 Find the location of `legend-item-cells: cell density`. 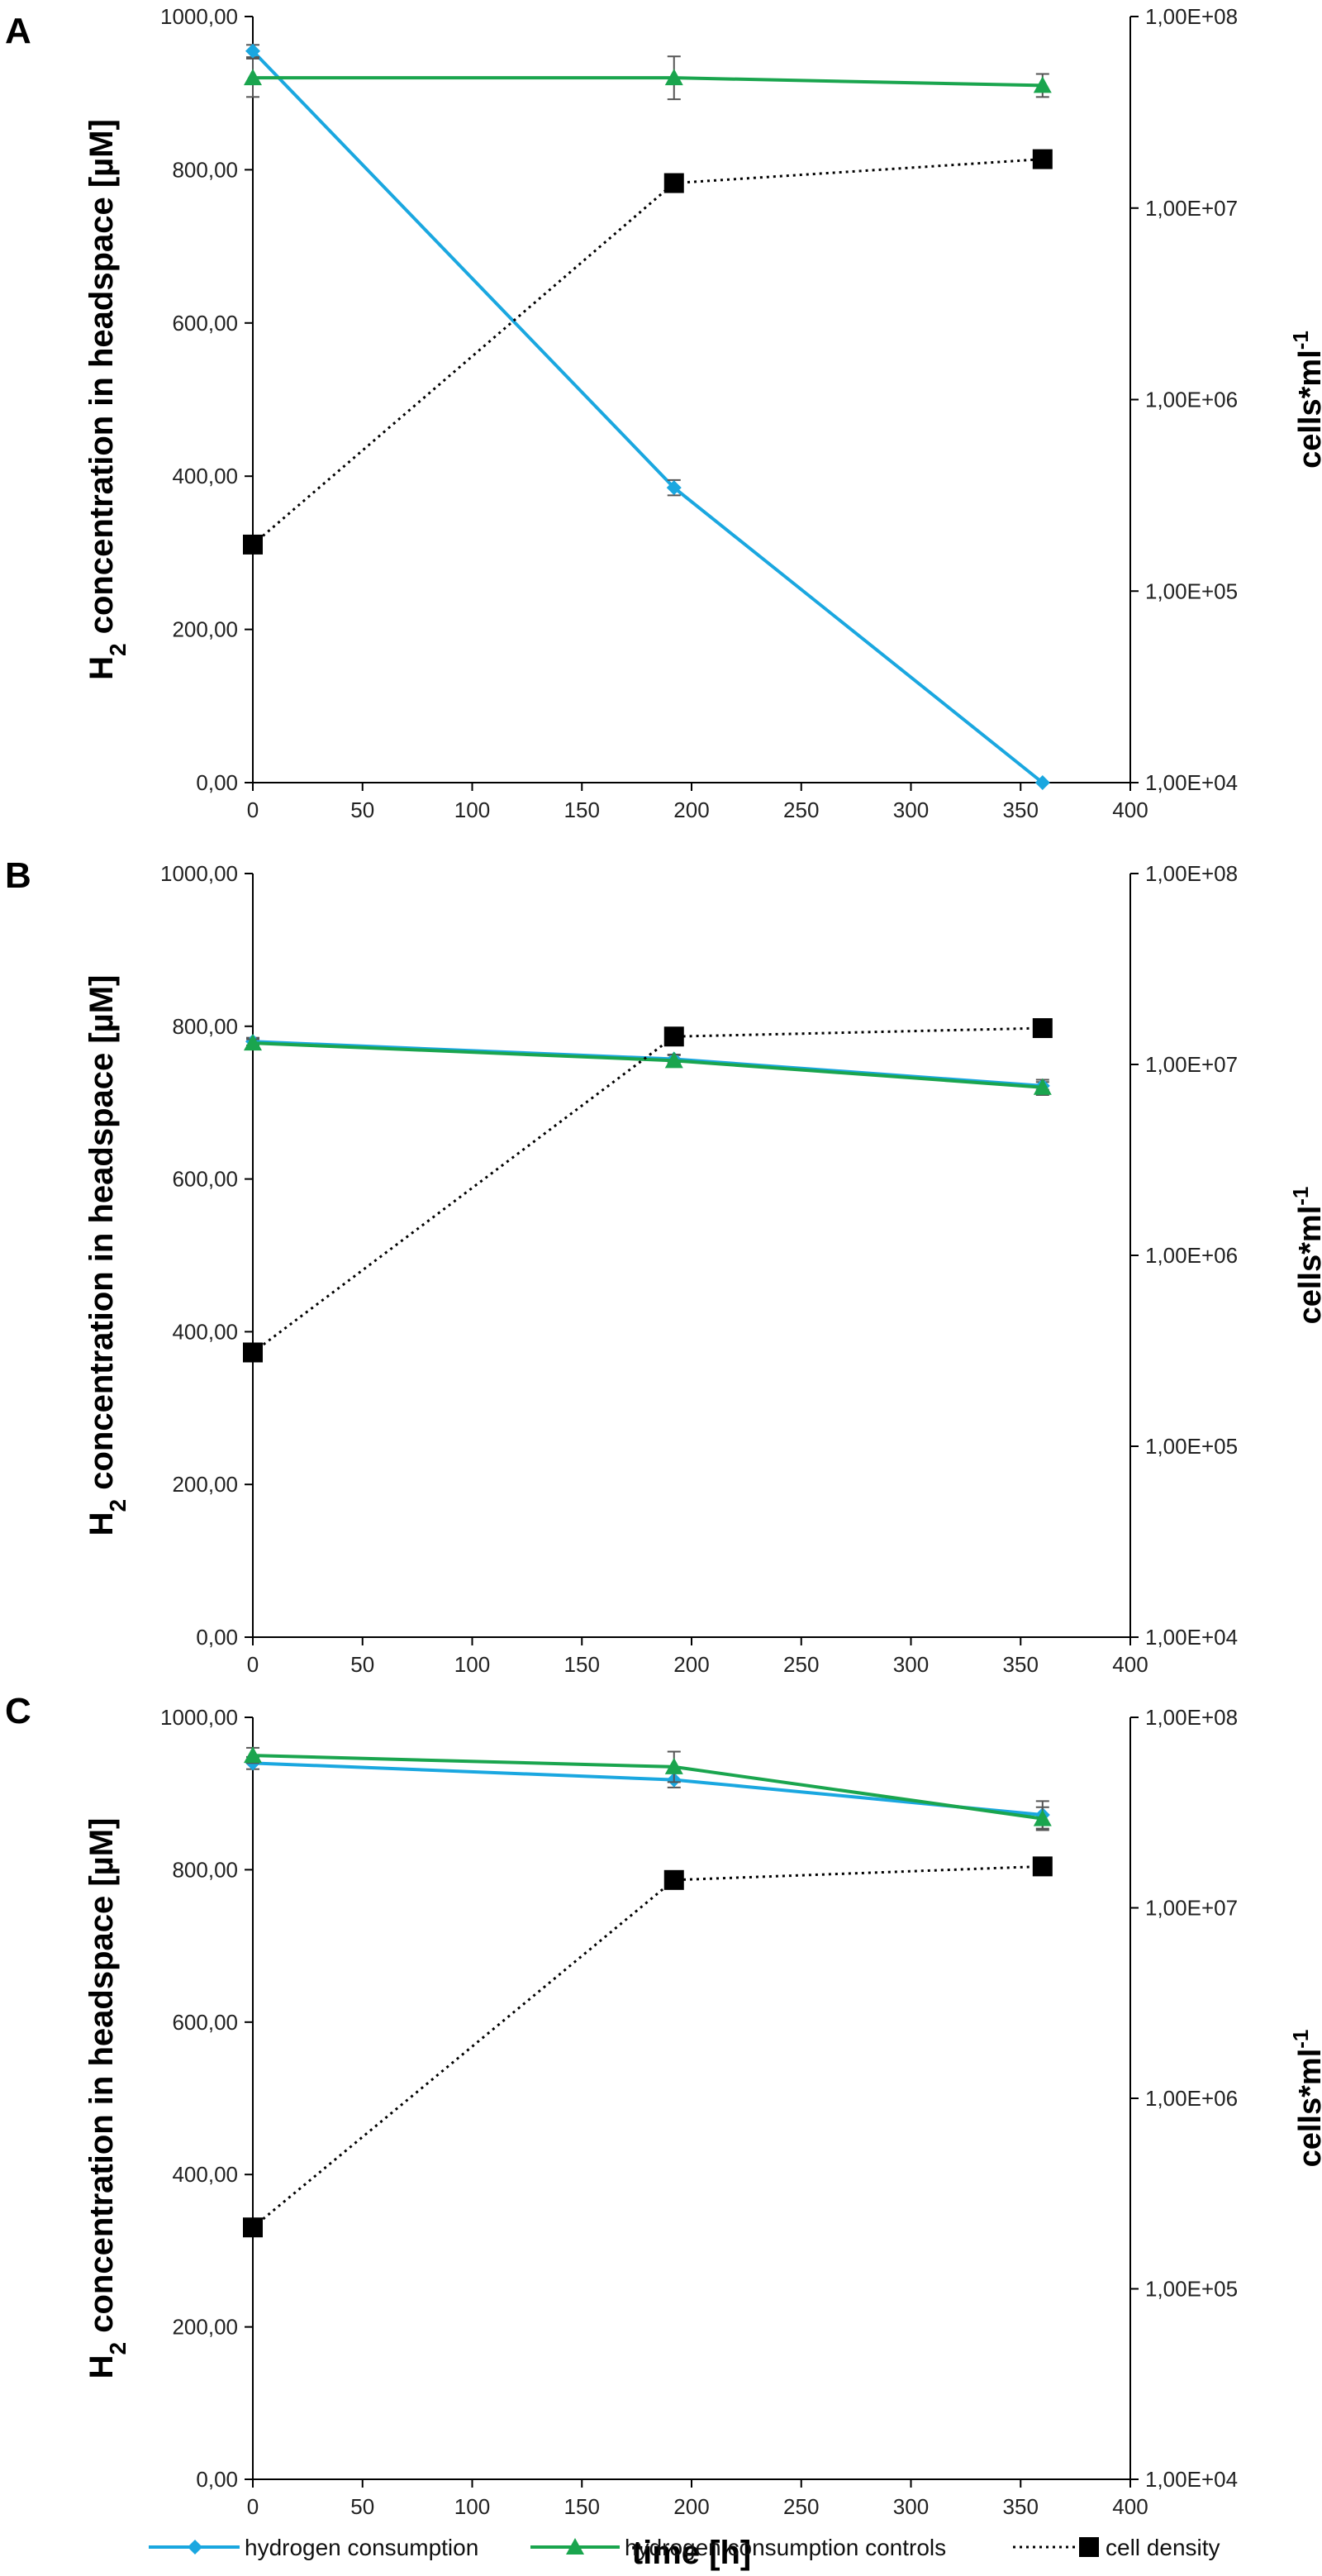

legend-item-cells: cell density is located at coordinates (1116, 2548).